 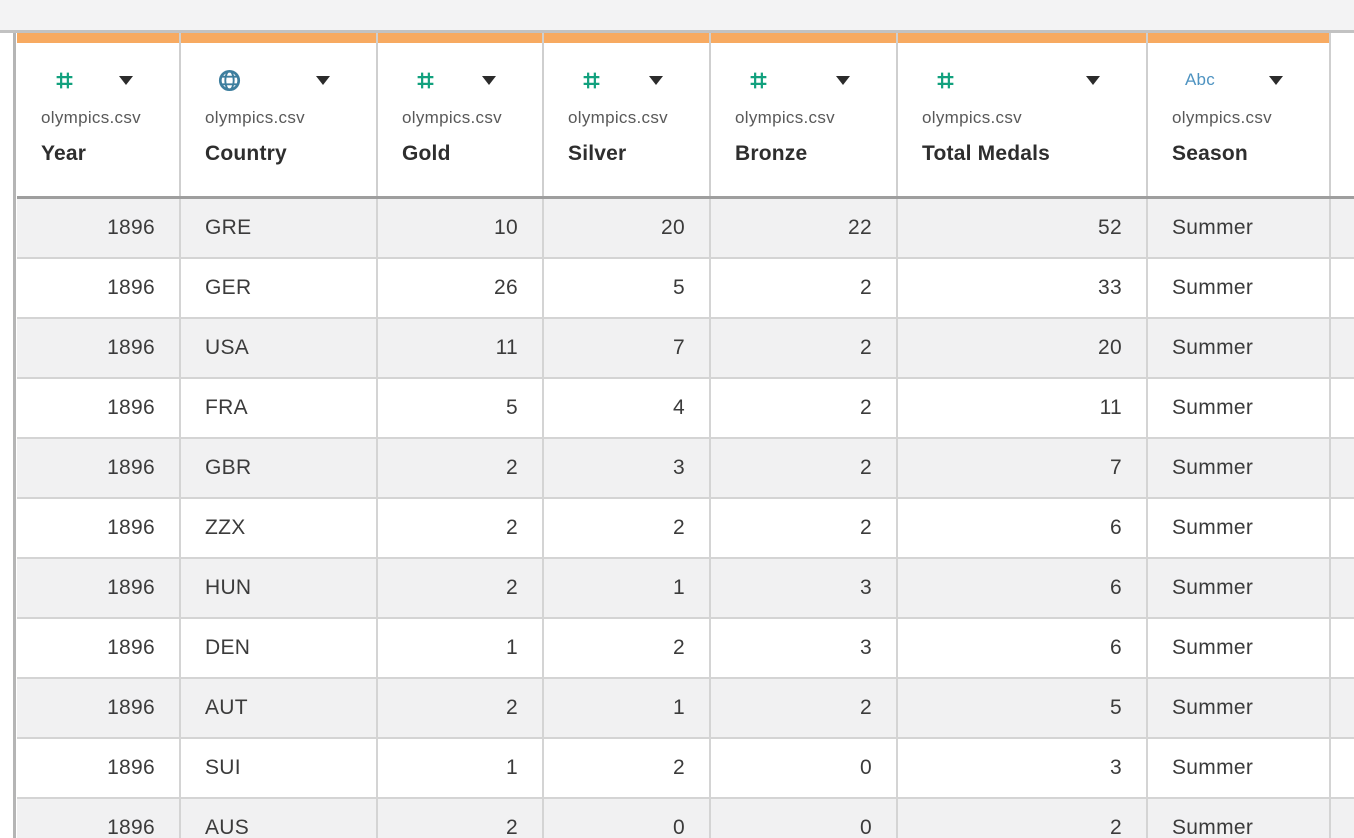 I want to click on cell-country: ZZX, so click(x=279, y=527).